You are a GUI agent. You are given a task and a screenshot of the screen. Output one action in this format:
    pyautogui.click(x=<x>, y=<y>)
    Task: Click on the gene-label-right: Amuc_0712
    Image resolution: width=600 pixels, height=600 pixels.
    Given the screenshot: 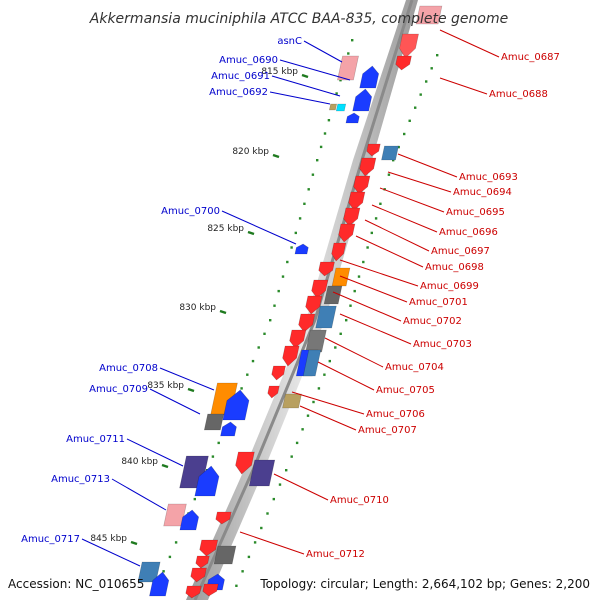 What is the action you would take?
    pyautogui.click(x=335, y=554)
    